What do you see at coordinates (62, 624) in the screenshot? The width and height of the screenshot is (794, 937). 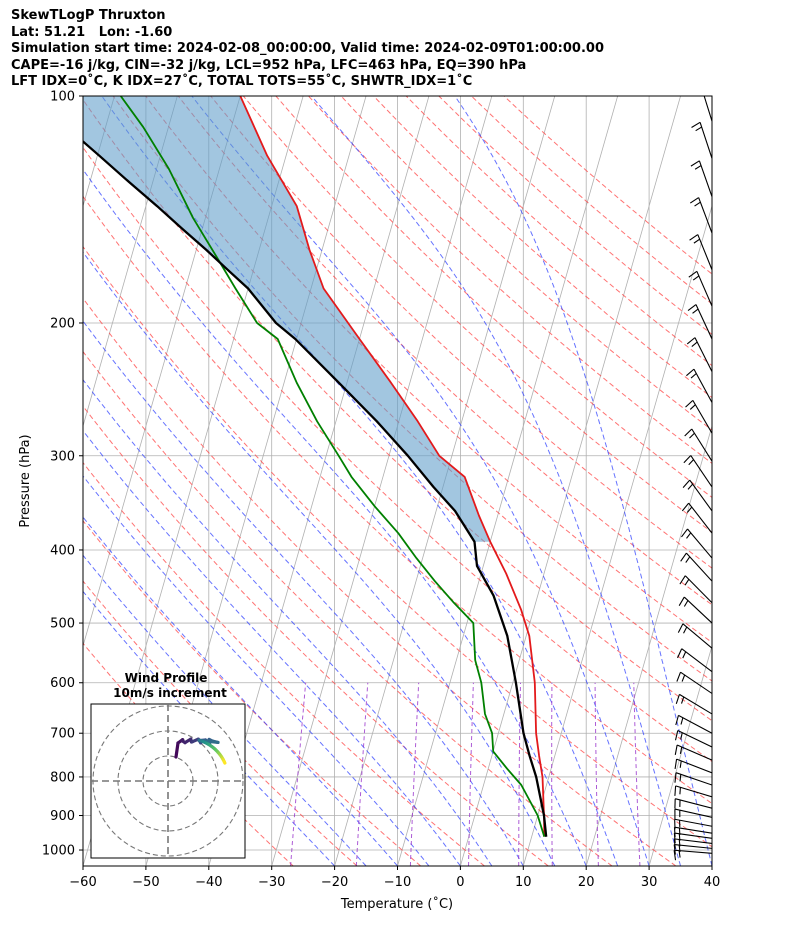 I see `y-tick-label: 500` at bounding box center [62, 624].